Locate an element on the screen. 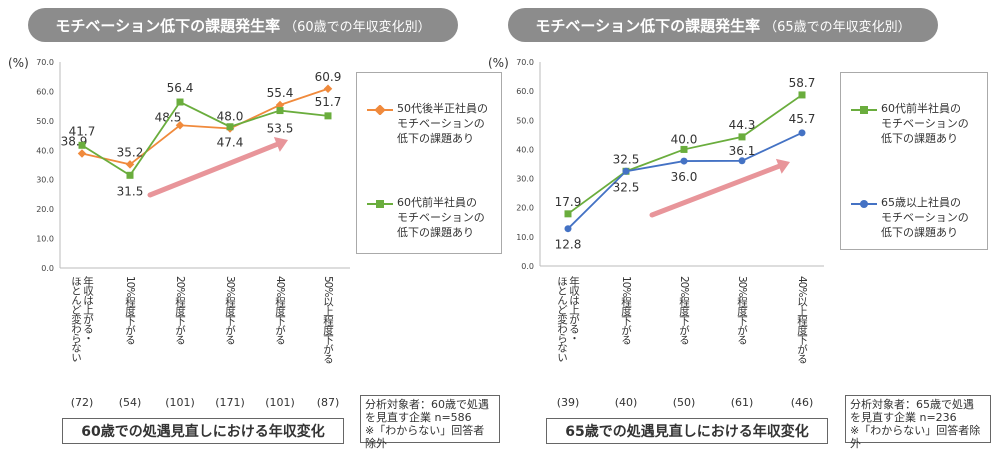 The height and width of the screenshot is (450, 1000). chart1-category-2: 20%程度下がる is located at coordinates (180, 310).